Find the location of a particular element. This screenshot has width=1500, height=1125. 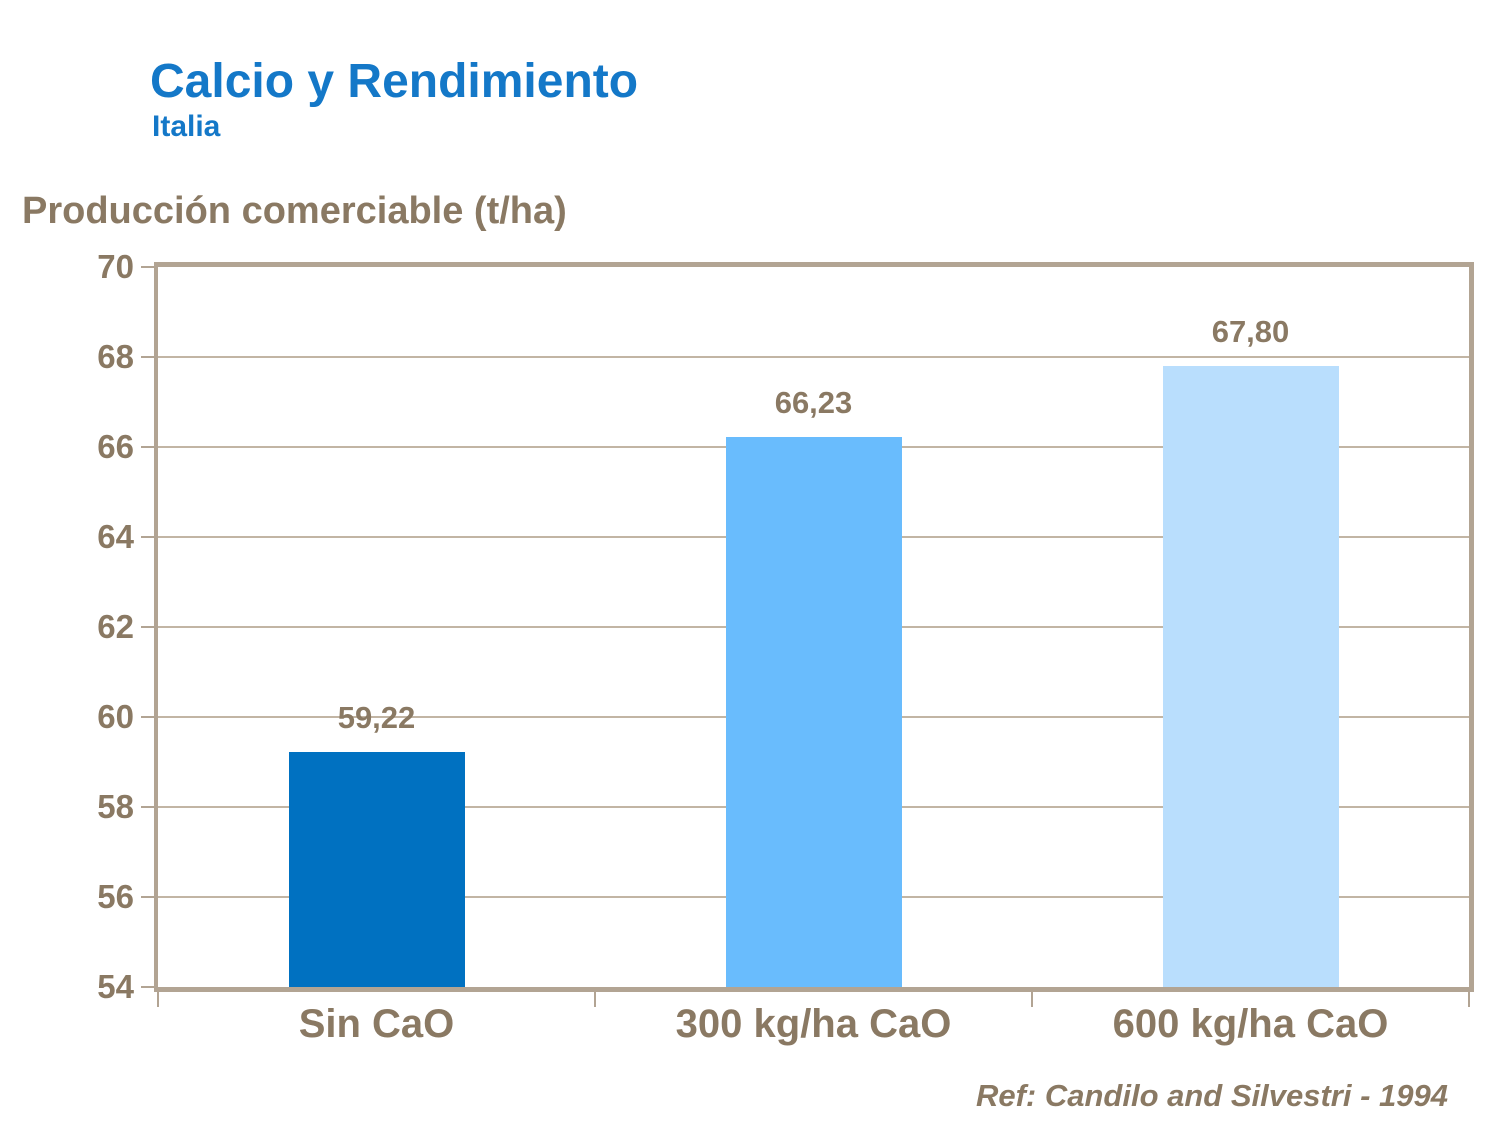

y-axis-label-54: 54 is located at coordinates (115, 986).